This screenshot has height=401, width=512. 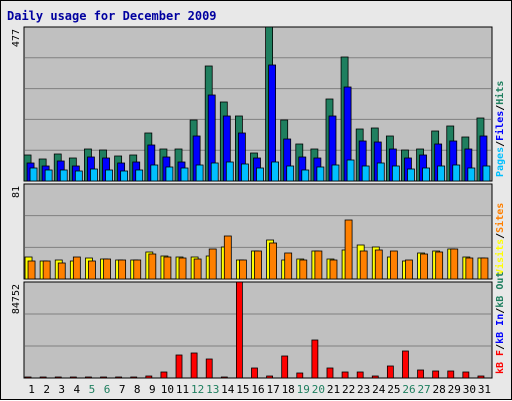 I want to click on day-label-16: 16, so click(x=257, y=389).